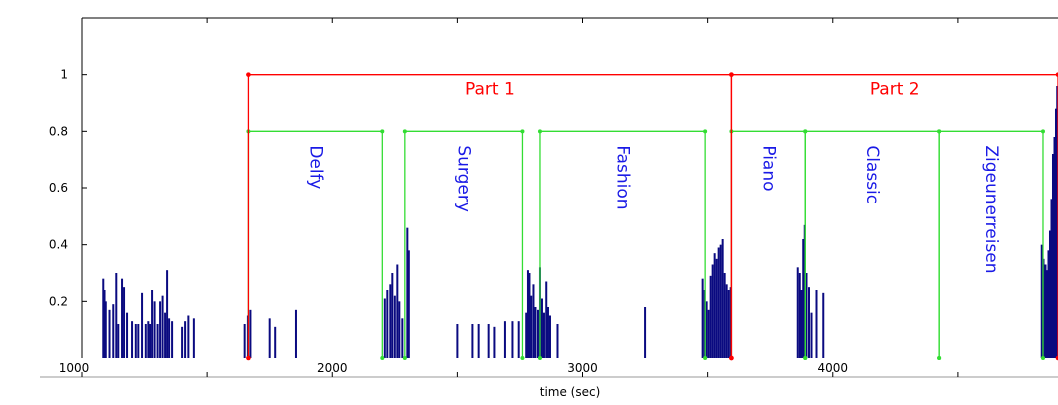  I want to click on section-label: Piano, so click(768, 168).